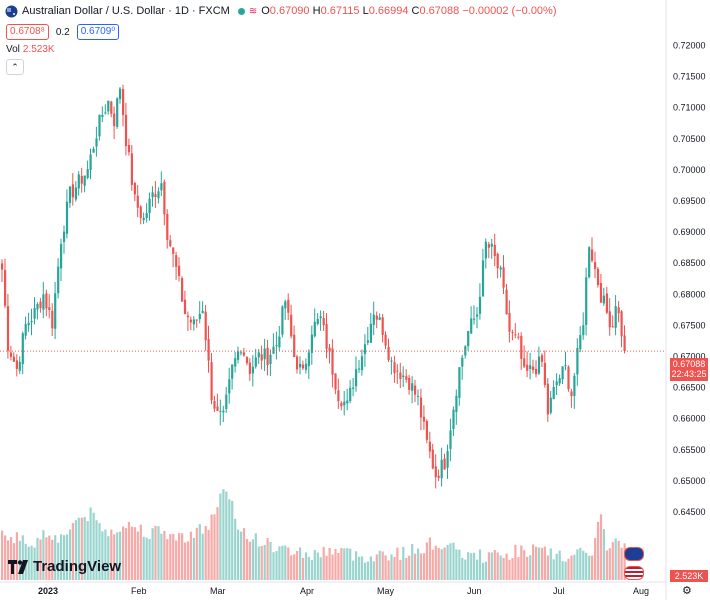 The image size is (710, 600). I want to click on sell-button: 0.6708⁸, so click(27, 32).